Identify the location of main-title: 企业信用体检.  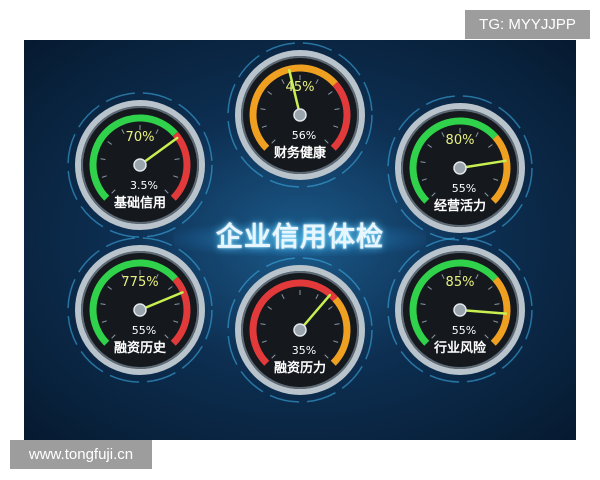
(300, 237).